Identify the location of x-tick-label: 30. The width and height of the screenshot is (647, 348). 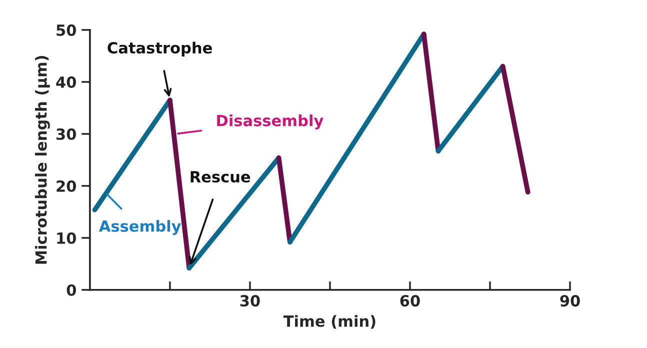
(250, 301).